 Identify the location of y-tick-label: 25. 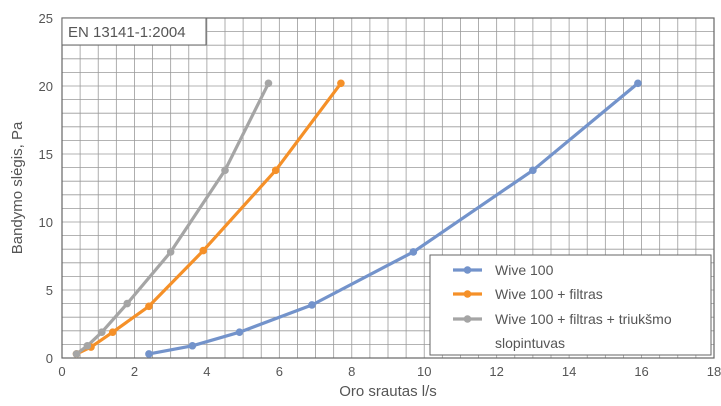
(46, 18).